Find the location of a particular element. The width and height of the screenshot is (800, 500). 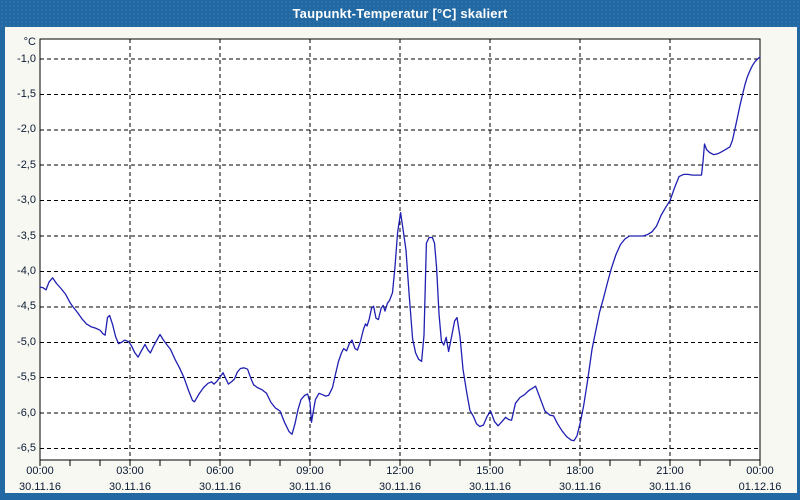

y-tick-label: -5,5 is located at coordinates (26, 377).